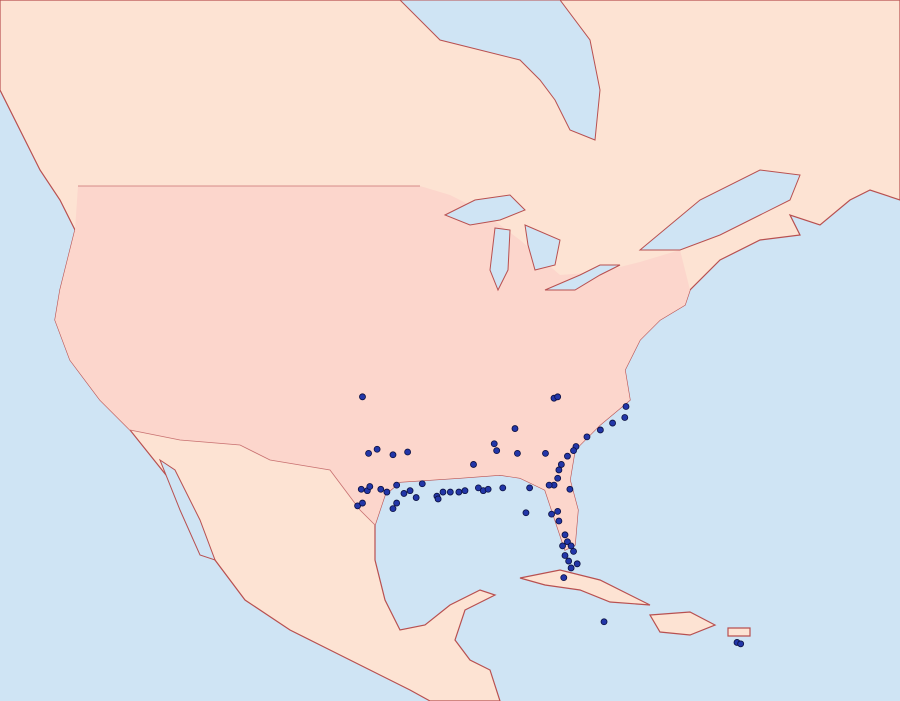 The height and width of the screenshot is (701, 900). Describe the element at coordinates (542, 247) in the screenshot. I see `lake-huron` at that location.